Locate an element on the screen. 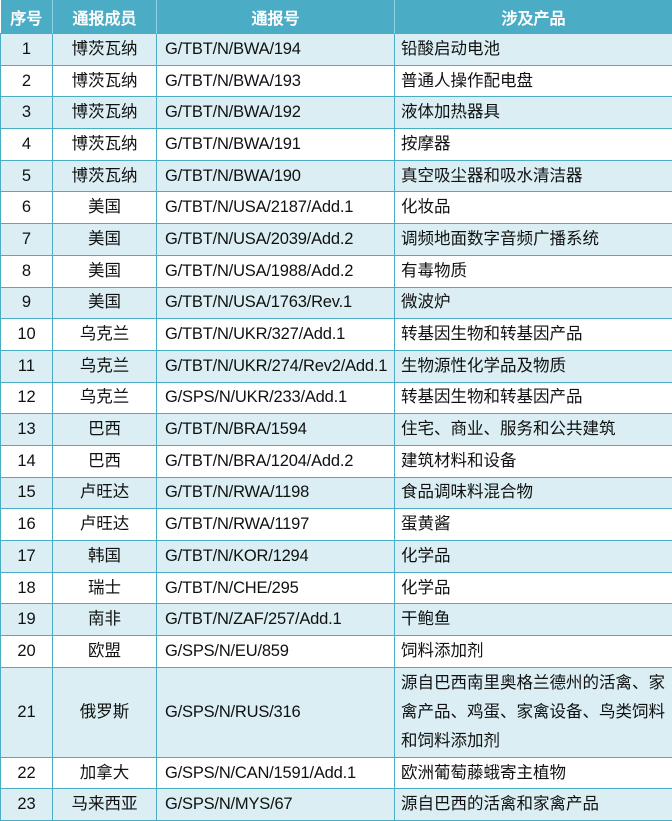 This screenshot has height=821, width=672. product: 按摩器 is located at coordinates (533, 145).